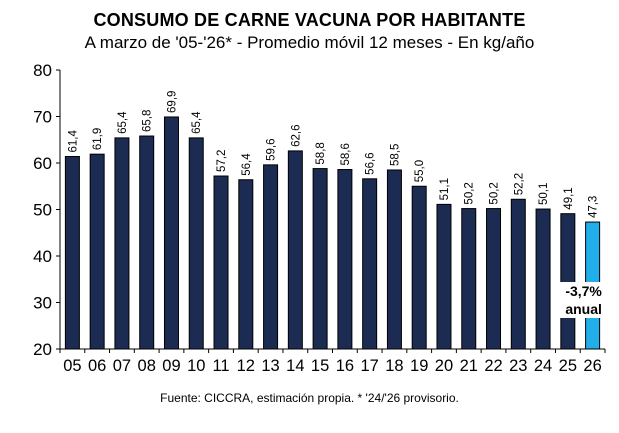  What do you see at coordinates (569, 198) in the screenshot?
I see `value-label: 49,1` at bounding box center [569, 198].